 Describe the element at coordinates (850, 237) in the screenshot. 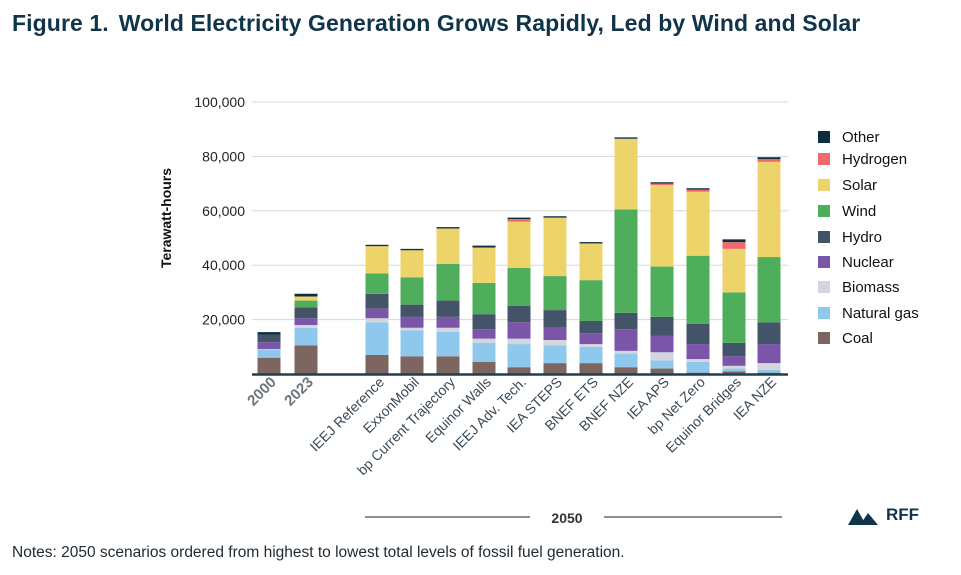

I see `legend-item-hydro: Hydro` at that location.